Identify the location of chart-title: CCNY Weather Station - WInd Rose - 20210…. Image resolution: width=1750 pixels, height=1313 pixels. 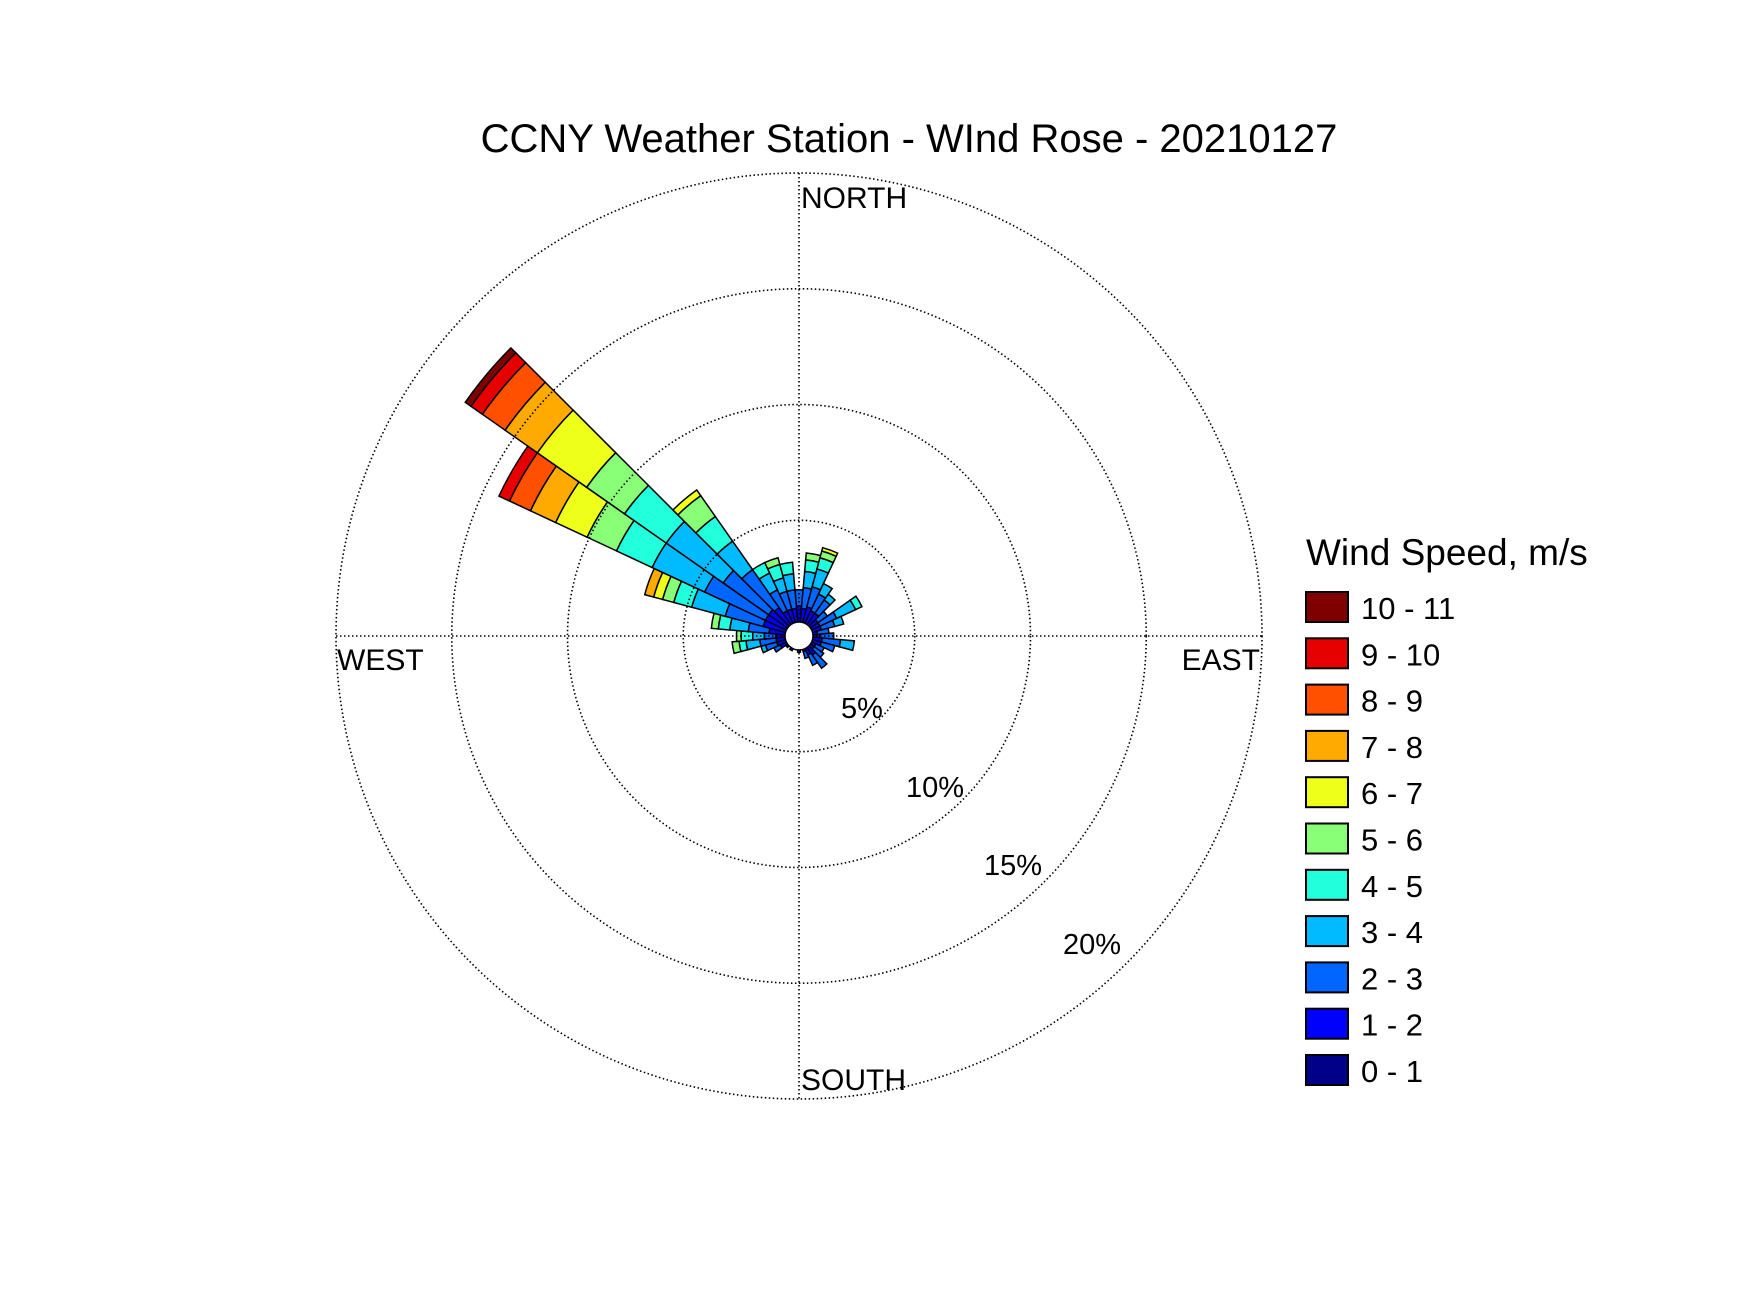
(909, 139).